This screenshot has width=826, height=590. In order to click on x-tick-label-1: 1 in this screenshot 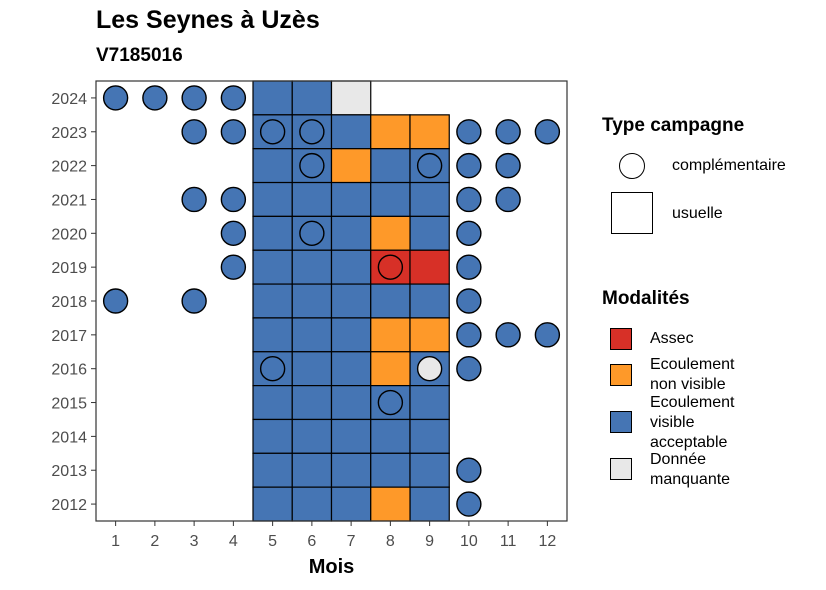, I will do `click(115, 541)`.